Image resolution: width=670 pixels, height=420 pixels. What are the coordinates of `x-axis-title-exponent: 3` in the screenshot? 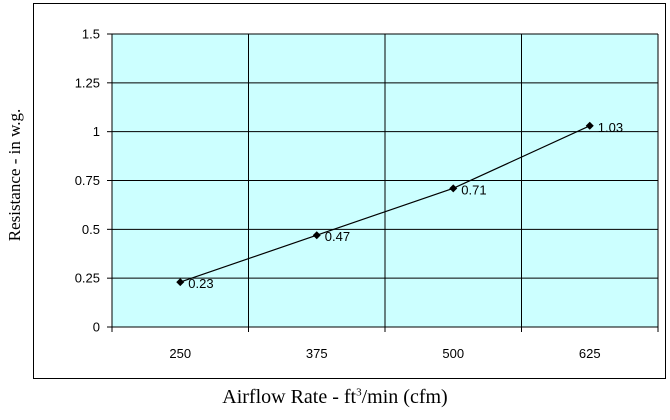 It's located at (359, 392).